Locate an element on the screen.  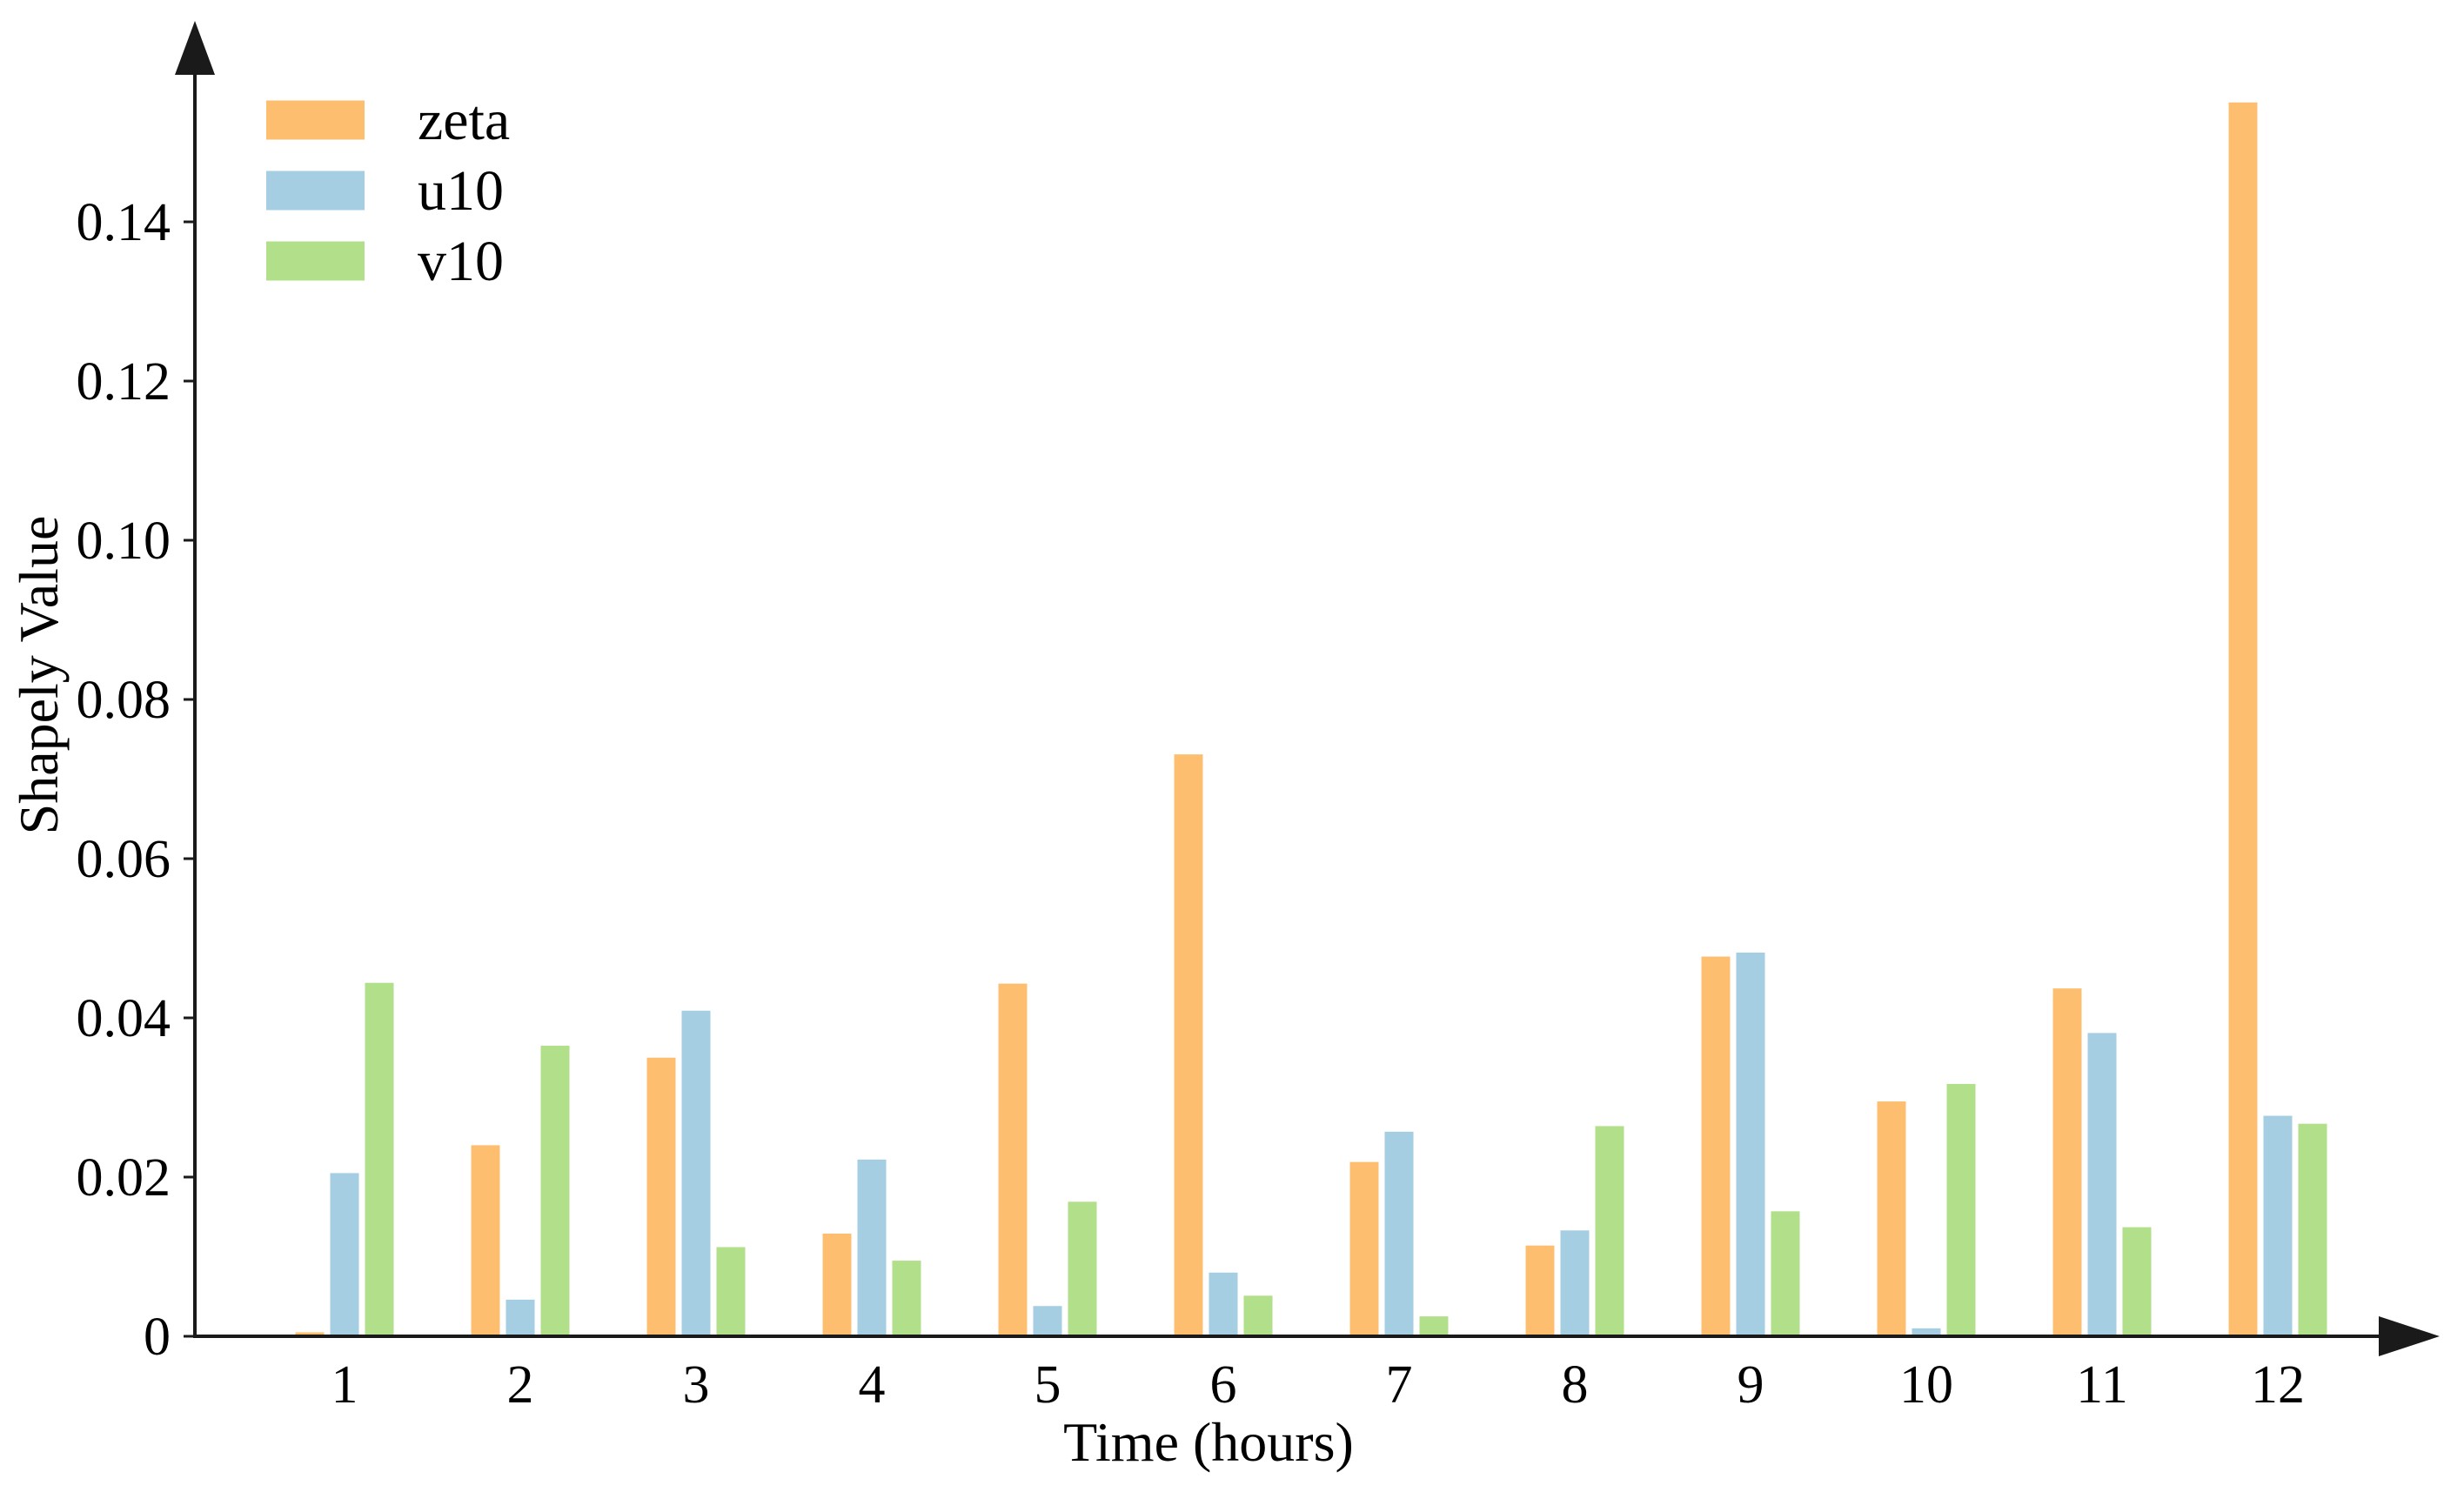
x-tick-label: 12 is located at coordinates (2278, 1385).